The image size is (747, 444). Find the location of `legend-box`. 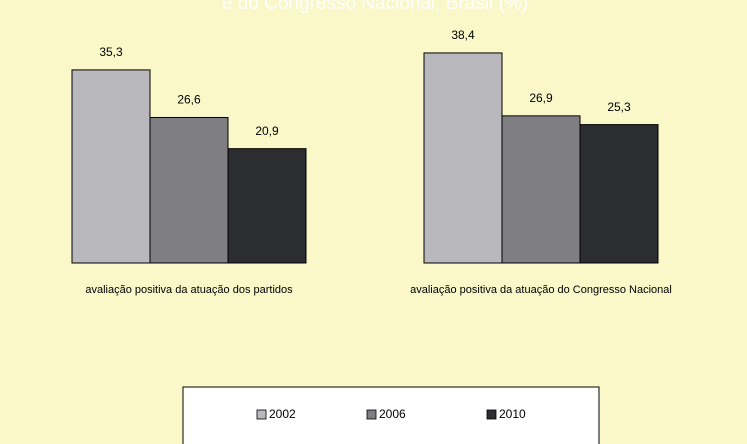

legend-box is located at coordinates (391, 415).